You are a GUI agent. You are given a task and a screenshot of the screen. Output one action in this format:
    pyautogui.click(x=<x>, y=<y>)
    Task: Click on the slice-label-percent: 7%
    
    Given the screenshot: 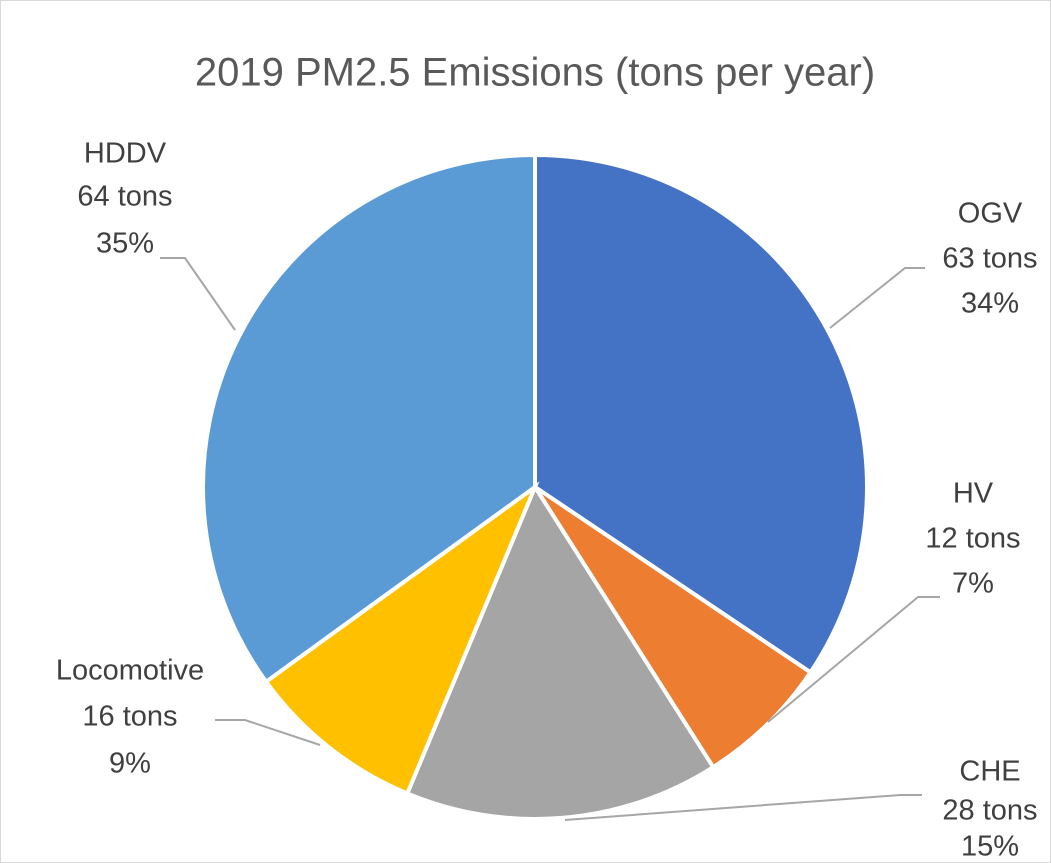 What is the action you would take?
    pyautogui.click(x=973, y=584)
    